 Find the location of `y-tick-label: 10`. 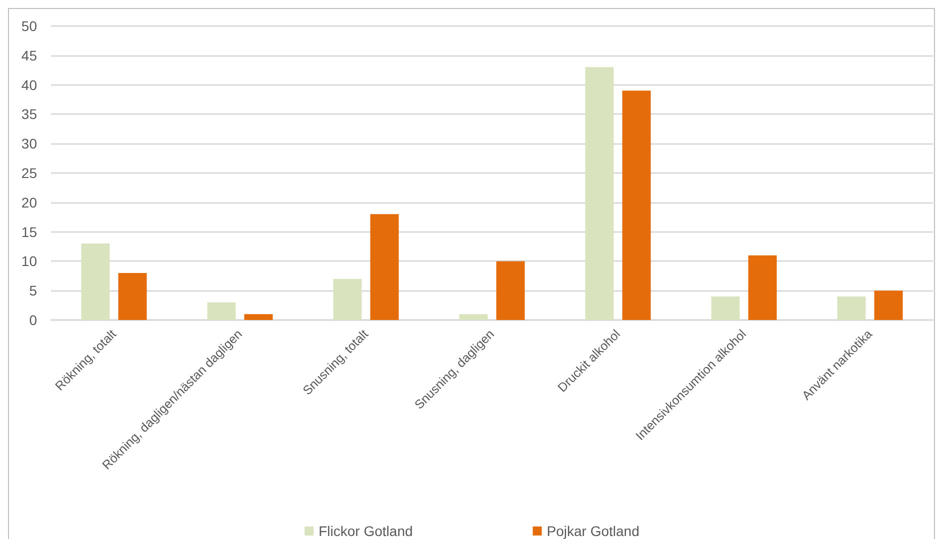

y-tick-label: 10 is located at coordinates (29, 261).